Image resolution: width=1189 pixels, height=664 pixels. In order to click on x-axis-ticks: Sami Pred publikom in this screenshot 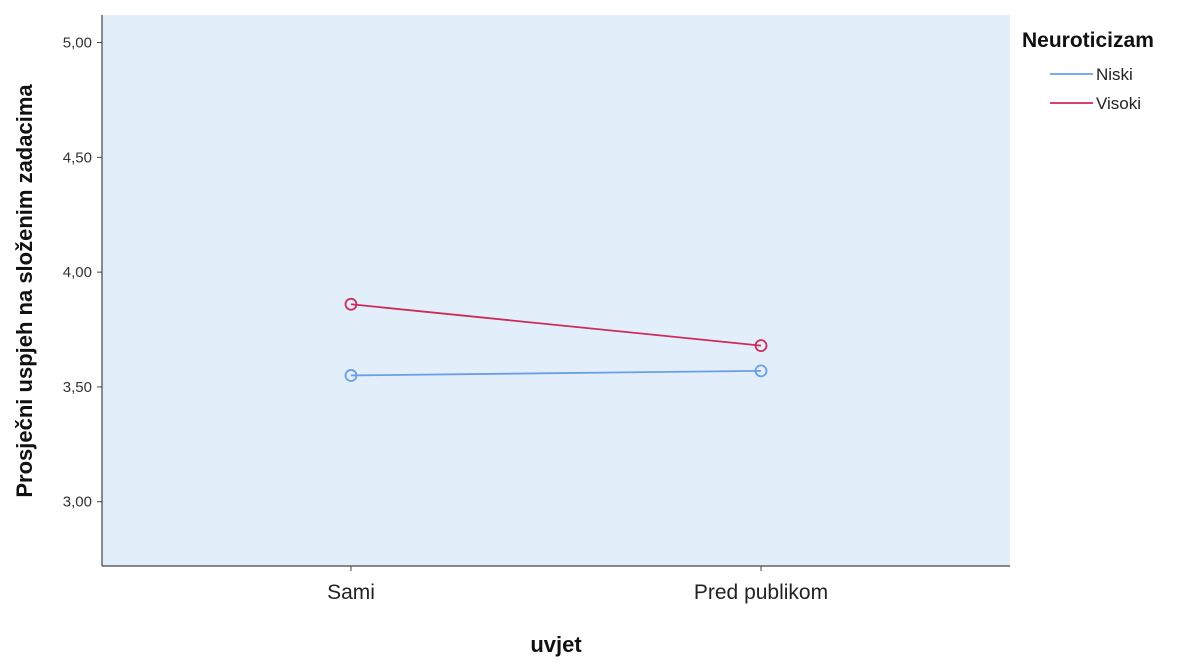, I will do `click(577, 585)`.